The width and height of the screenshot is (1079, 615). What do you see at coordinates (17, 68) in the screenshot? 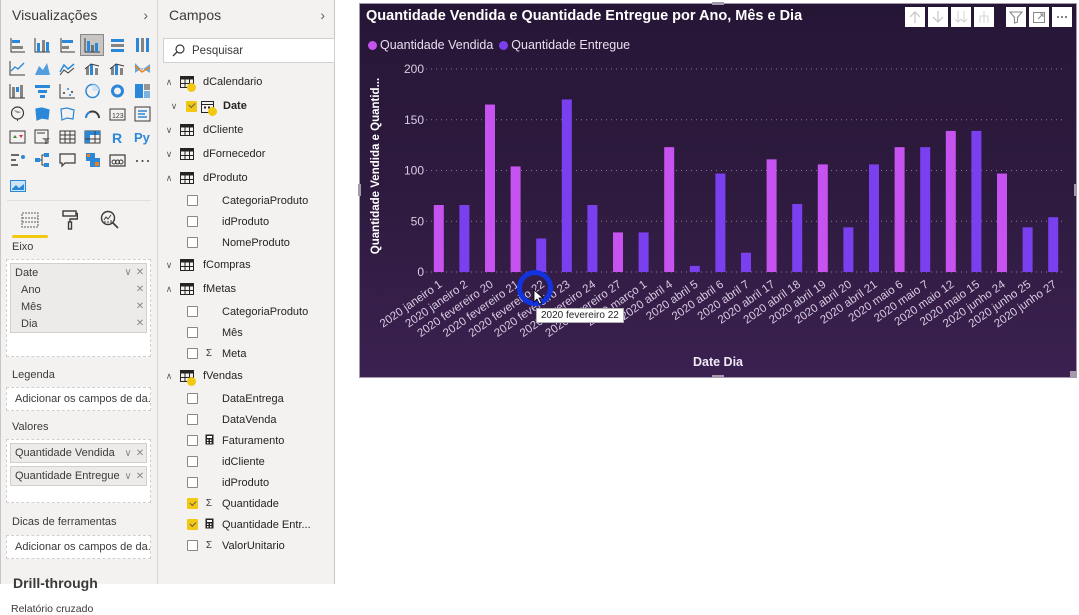
I see `line-chart-icon` at bounding box center [17, 68].